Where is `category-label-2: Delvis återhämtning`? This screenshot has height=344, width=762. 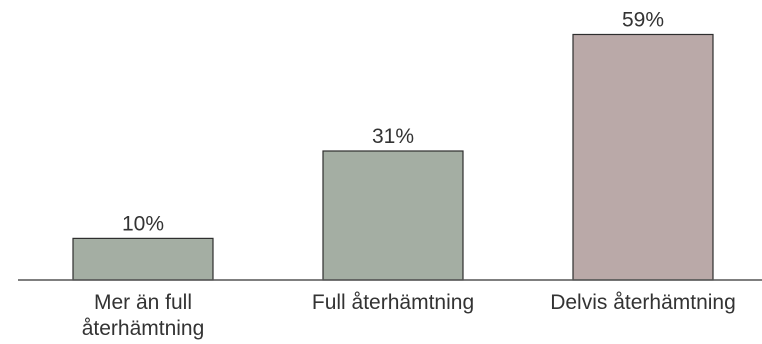
category-label-2: Delvis återhämtning is located at coordinates (643, 302).